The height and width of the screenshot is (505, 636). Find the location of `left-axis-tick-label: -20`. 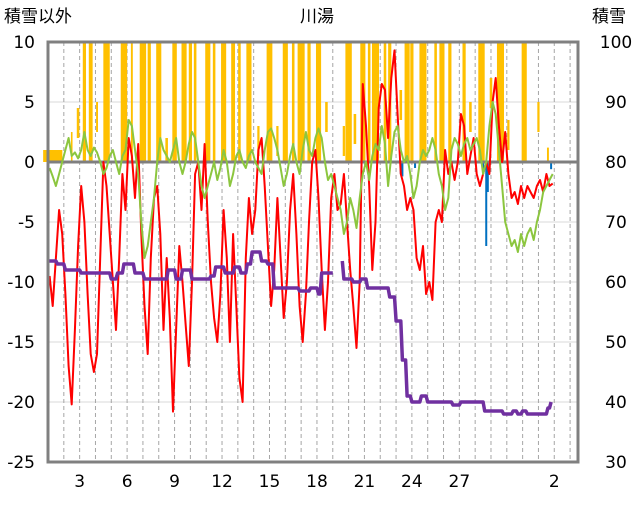

left-axis-tick-label: -20 is located at coordinates (21, 403).